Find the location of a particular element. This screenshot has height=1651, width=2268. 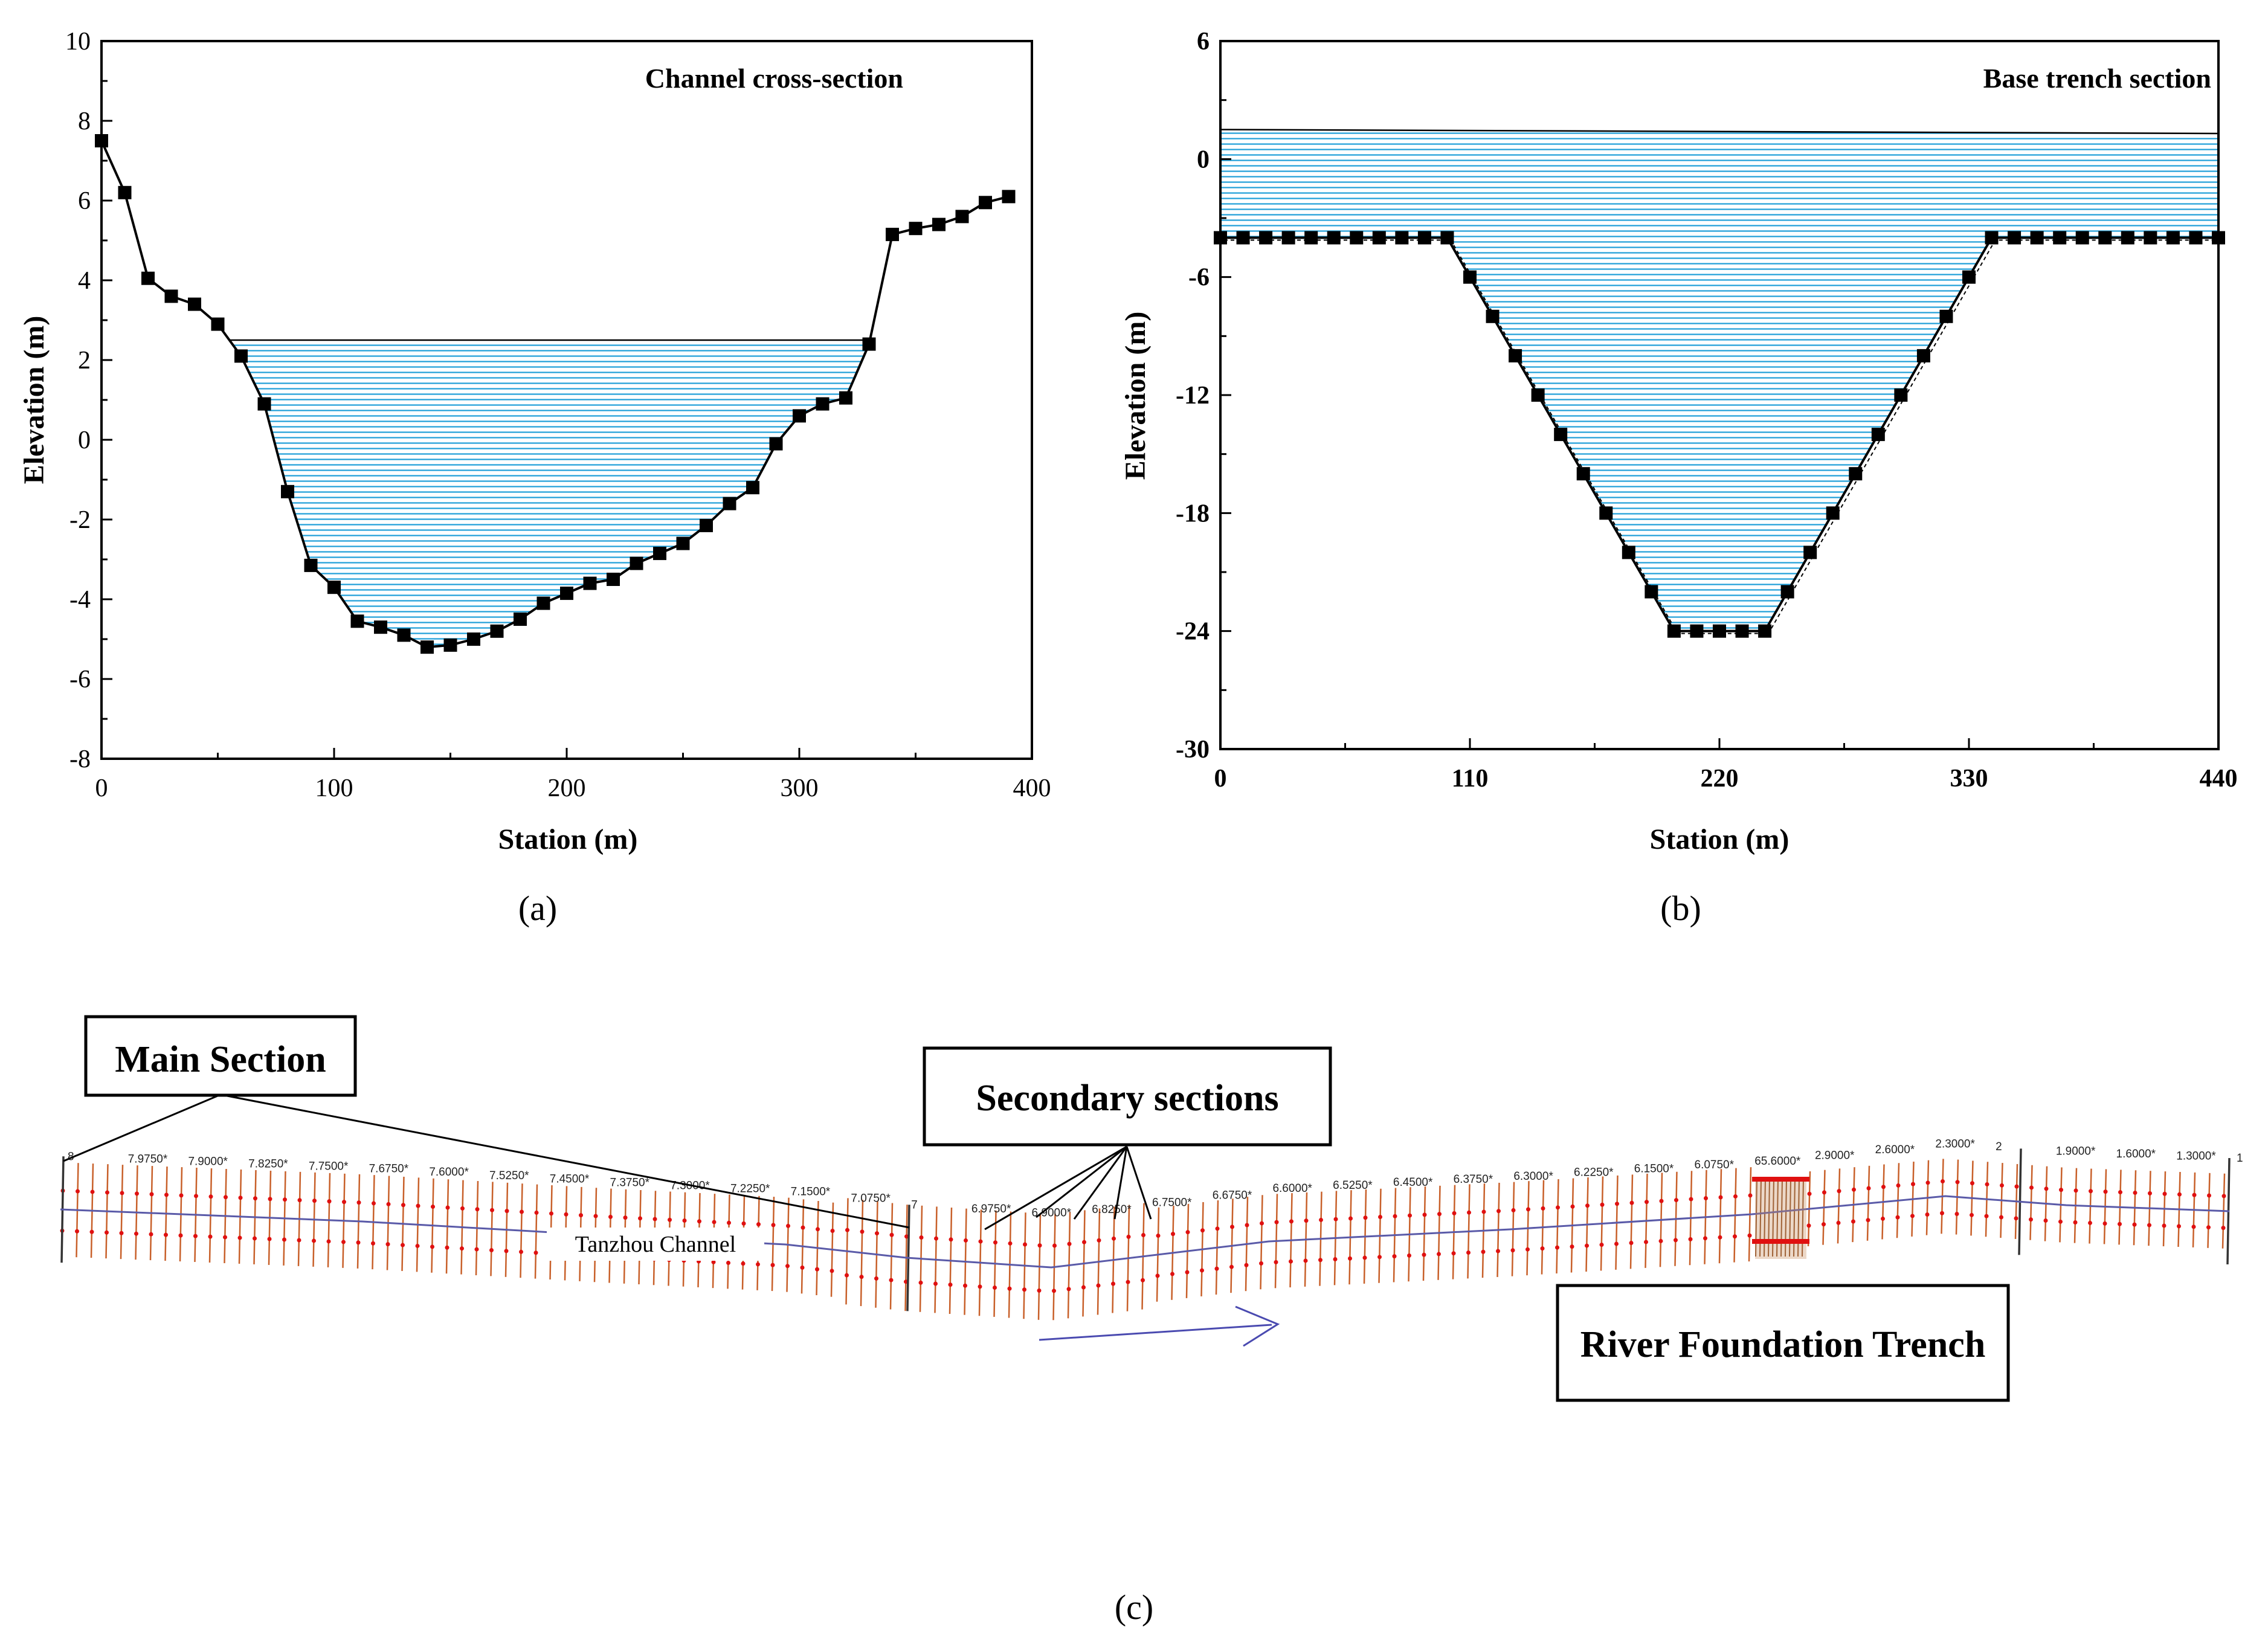

chart-a-water-fill is located at coordinates (549, 494).